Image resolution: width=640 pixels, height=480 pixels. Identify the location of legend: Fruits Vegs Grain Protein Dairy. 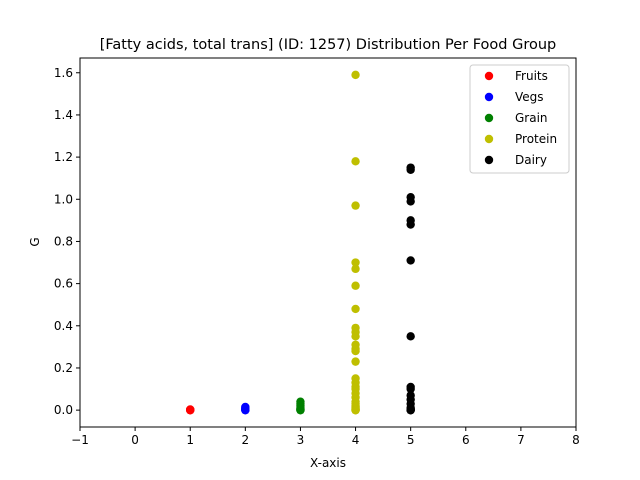
(519, 119).